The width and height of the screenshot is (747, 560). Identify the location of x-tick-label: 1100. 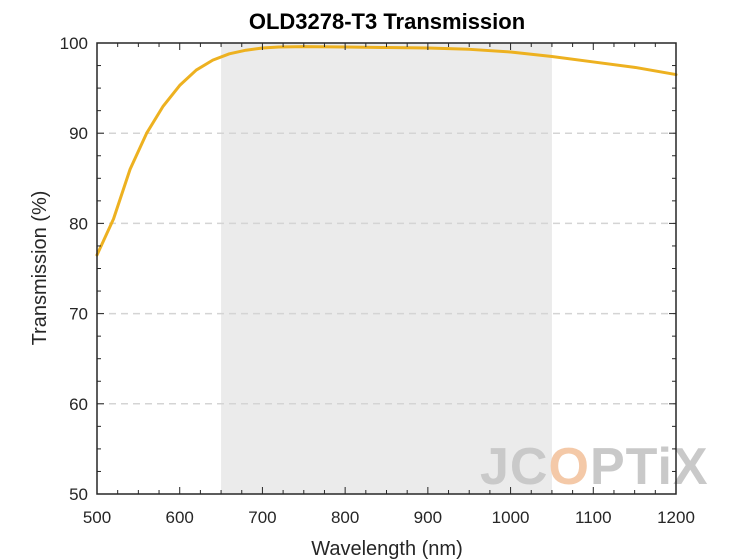
(593, 517).